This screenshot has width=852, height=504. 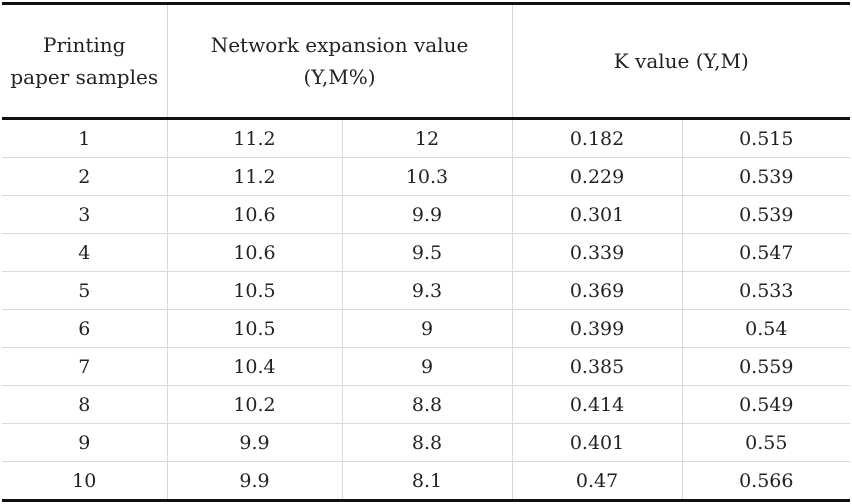 I want to click on table-row: 2 11.2 10.3 0.229 0.539, so click(x=426, y=176).